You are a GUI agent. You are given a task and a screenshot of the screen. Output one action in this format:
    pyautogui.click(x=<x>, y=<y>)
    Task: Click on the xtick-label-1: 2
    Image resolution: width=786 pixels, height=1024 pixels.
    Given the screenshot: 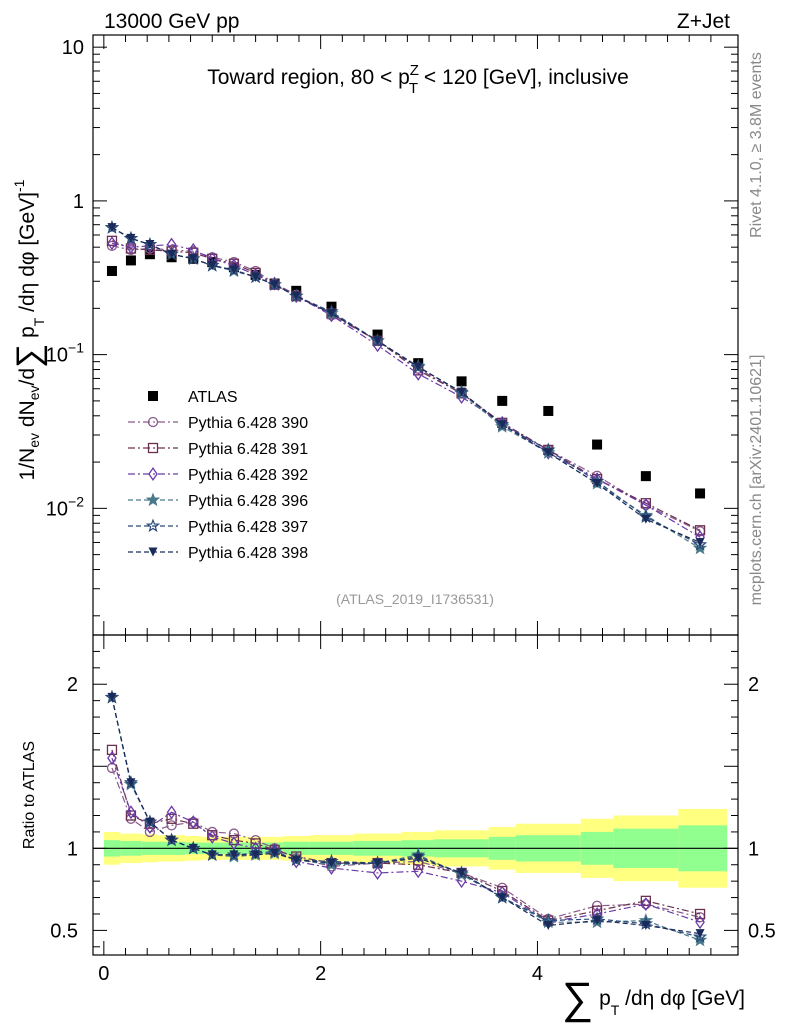 What is the action you would take?
    pyautogui.click(x=320, y=974)
    